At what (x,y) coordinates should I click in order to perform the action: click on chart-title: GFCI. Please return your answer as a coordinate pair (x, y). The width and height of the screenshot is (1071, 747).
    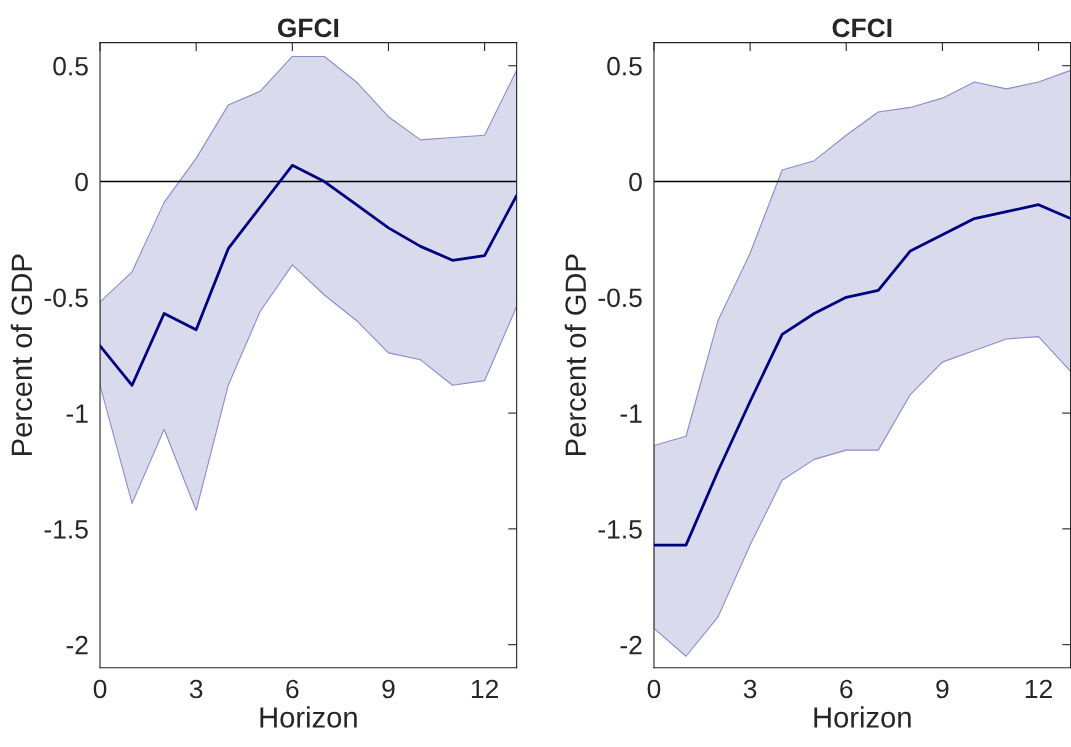
    Looking at the image, I should click on (308, 28).